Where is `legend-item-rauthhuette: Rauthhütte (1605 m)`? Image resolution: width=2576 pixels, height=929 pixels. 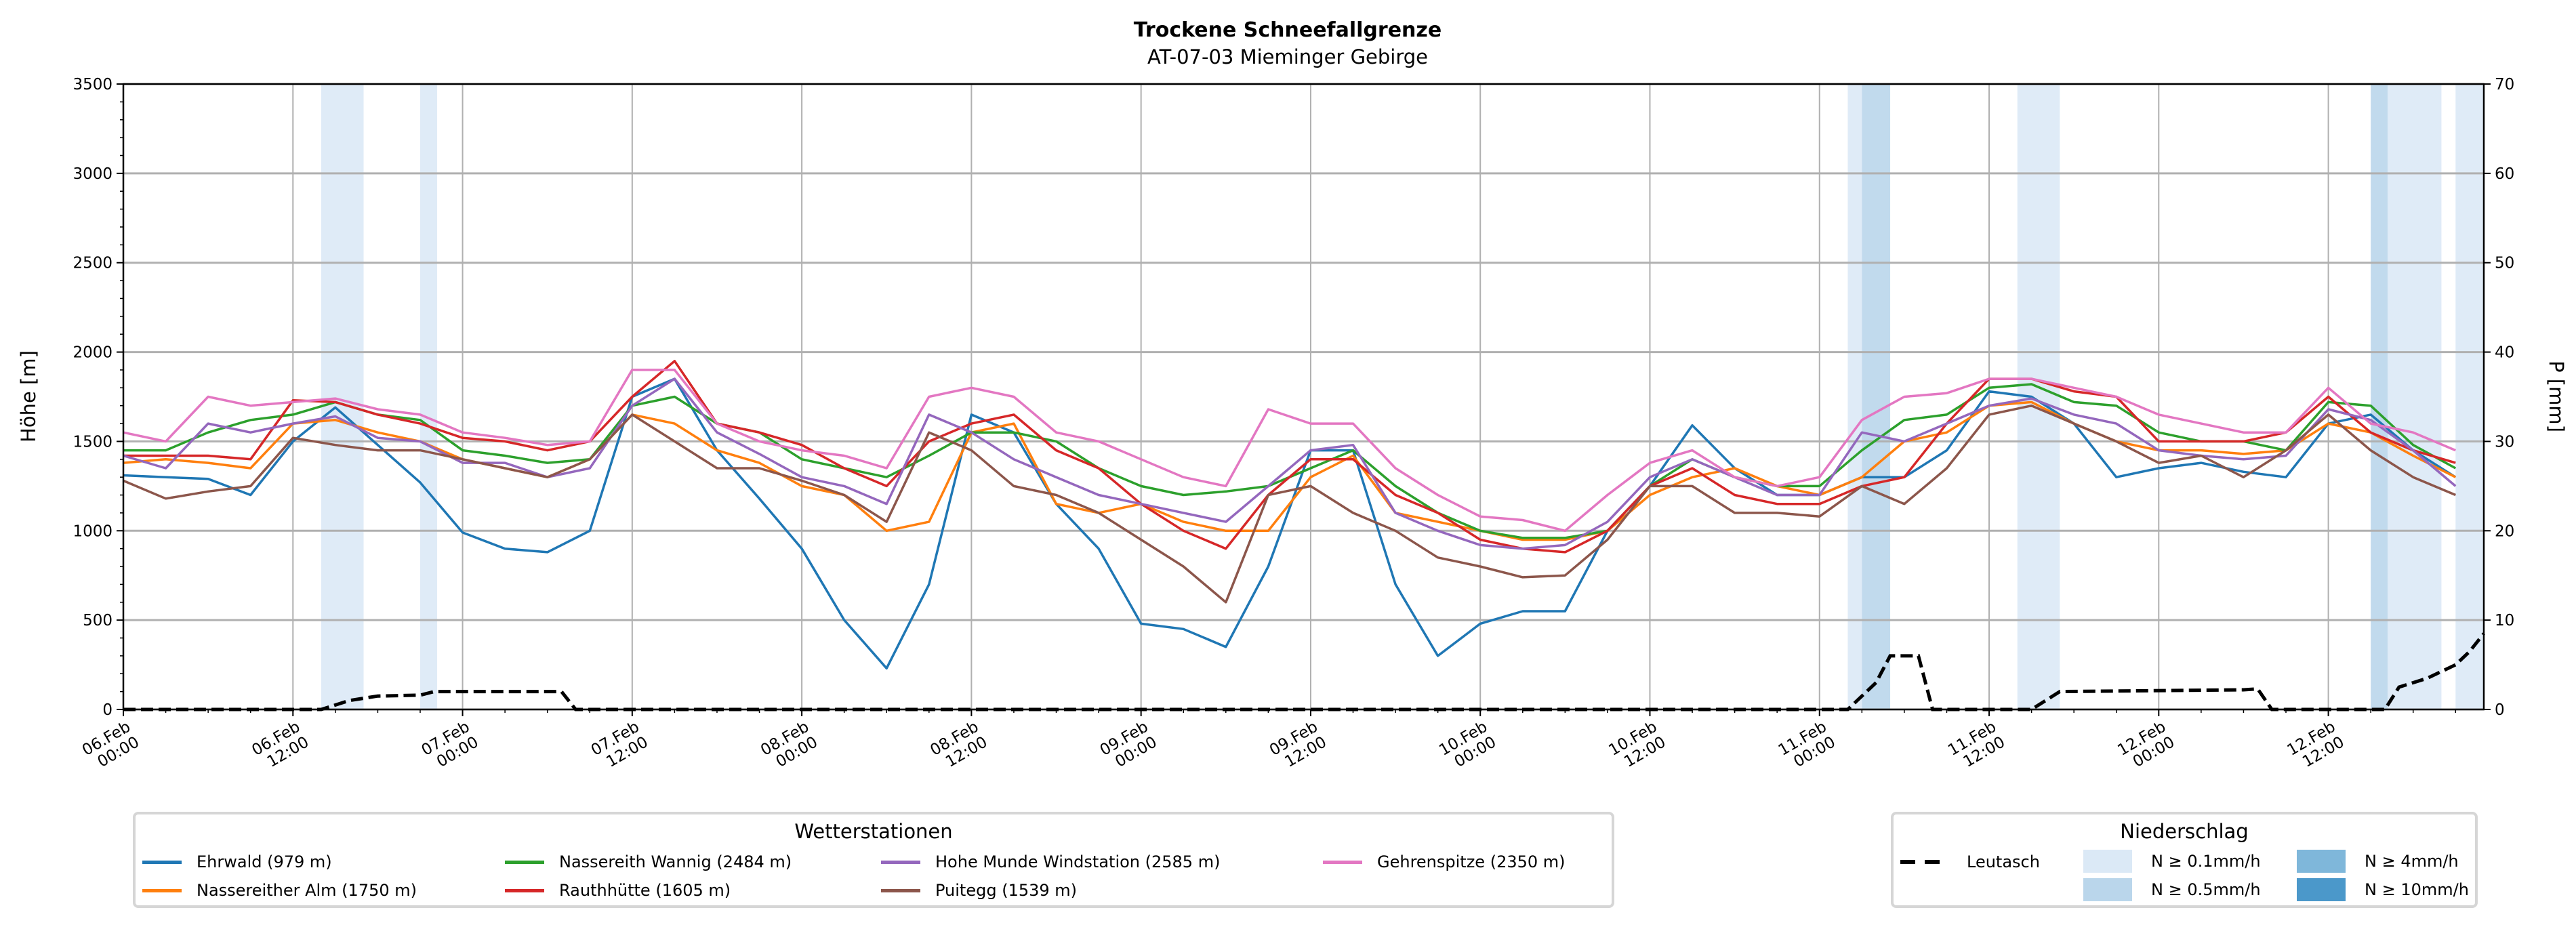 legend-item-rauthhuette: Rauthhütte (1605 m) is located at coordinates (618, 890).